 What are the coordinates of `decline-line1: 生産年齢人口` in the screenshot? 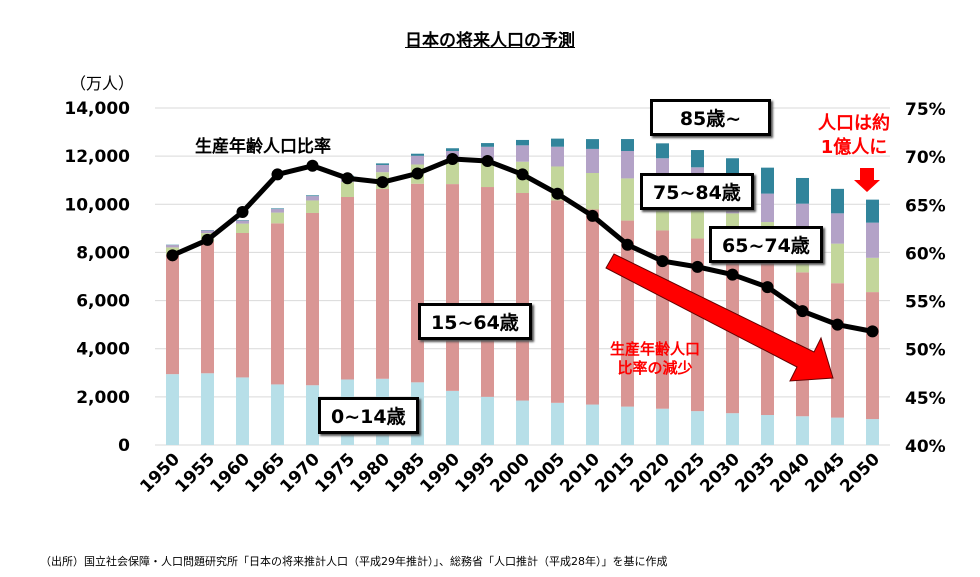 It's located at (655, 349).